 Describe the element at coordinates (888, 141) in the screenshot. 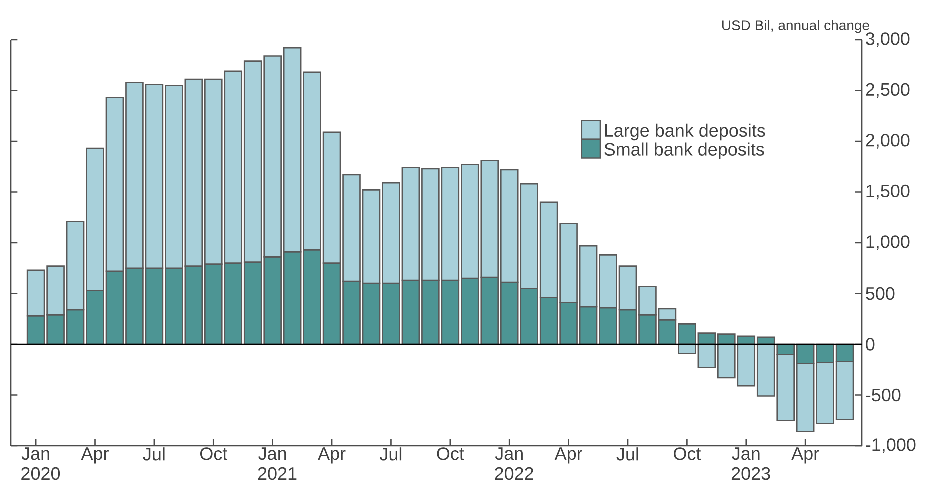

I see `y-tick-label: 2,000` at that location.